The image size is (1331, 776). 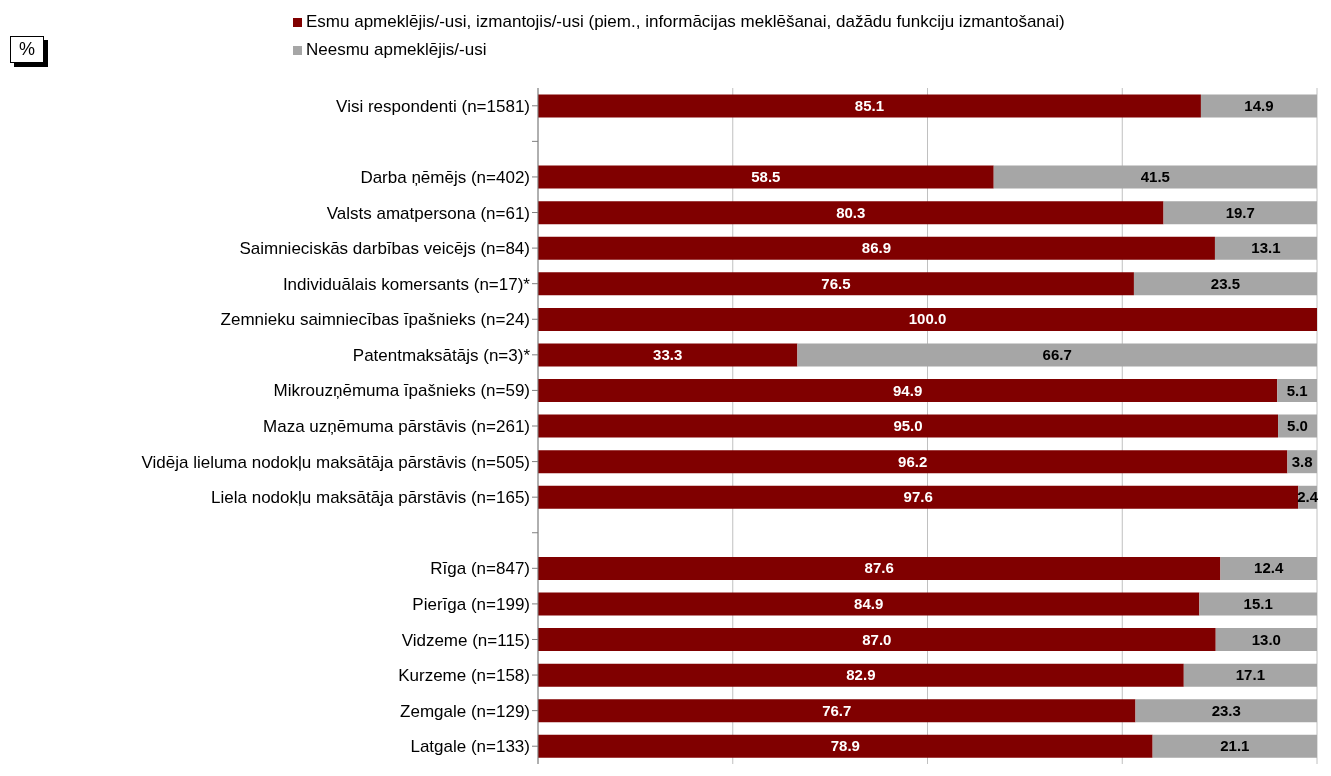 I want to click on data-label: 13.1, so click(x=1266, y=248).